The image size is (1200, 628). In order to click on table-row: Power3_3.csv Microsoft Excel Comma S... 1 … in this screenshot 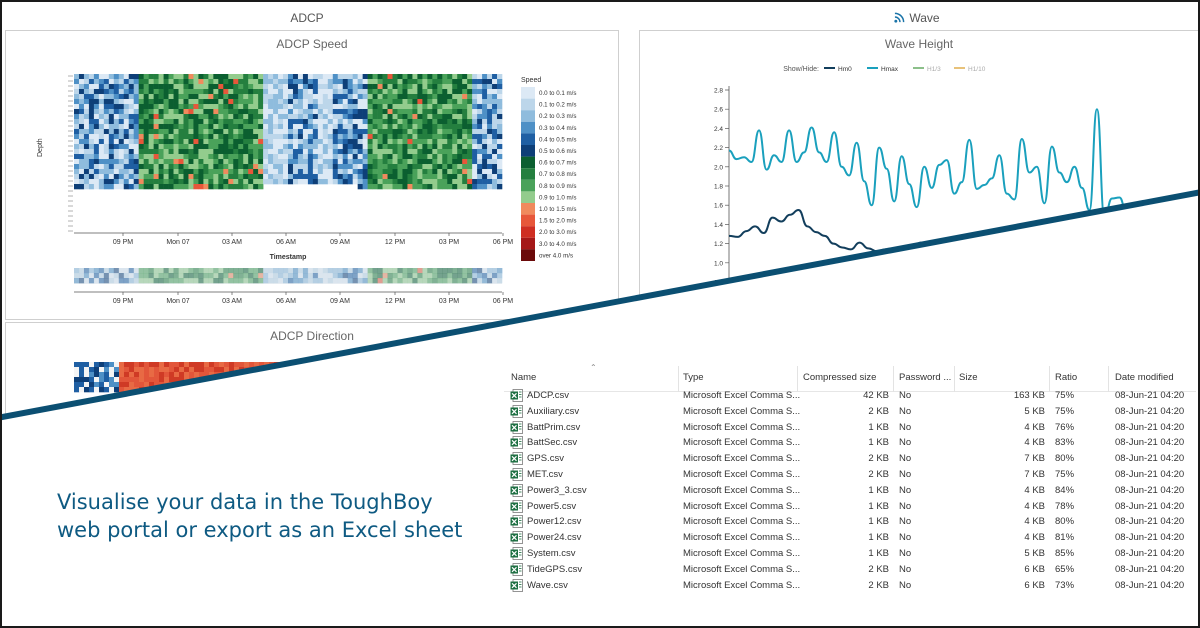, I will do `click(850, 491)`.